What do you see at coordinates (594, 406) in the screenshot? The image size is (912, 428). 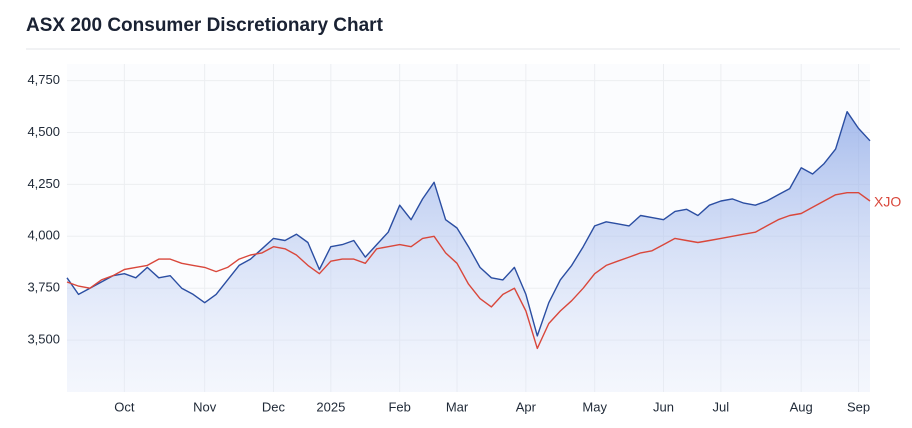 I see `x-tick-label: May` at bounding box center [594, 406].